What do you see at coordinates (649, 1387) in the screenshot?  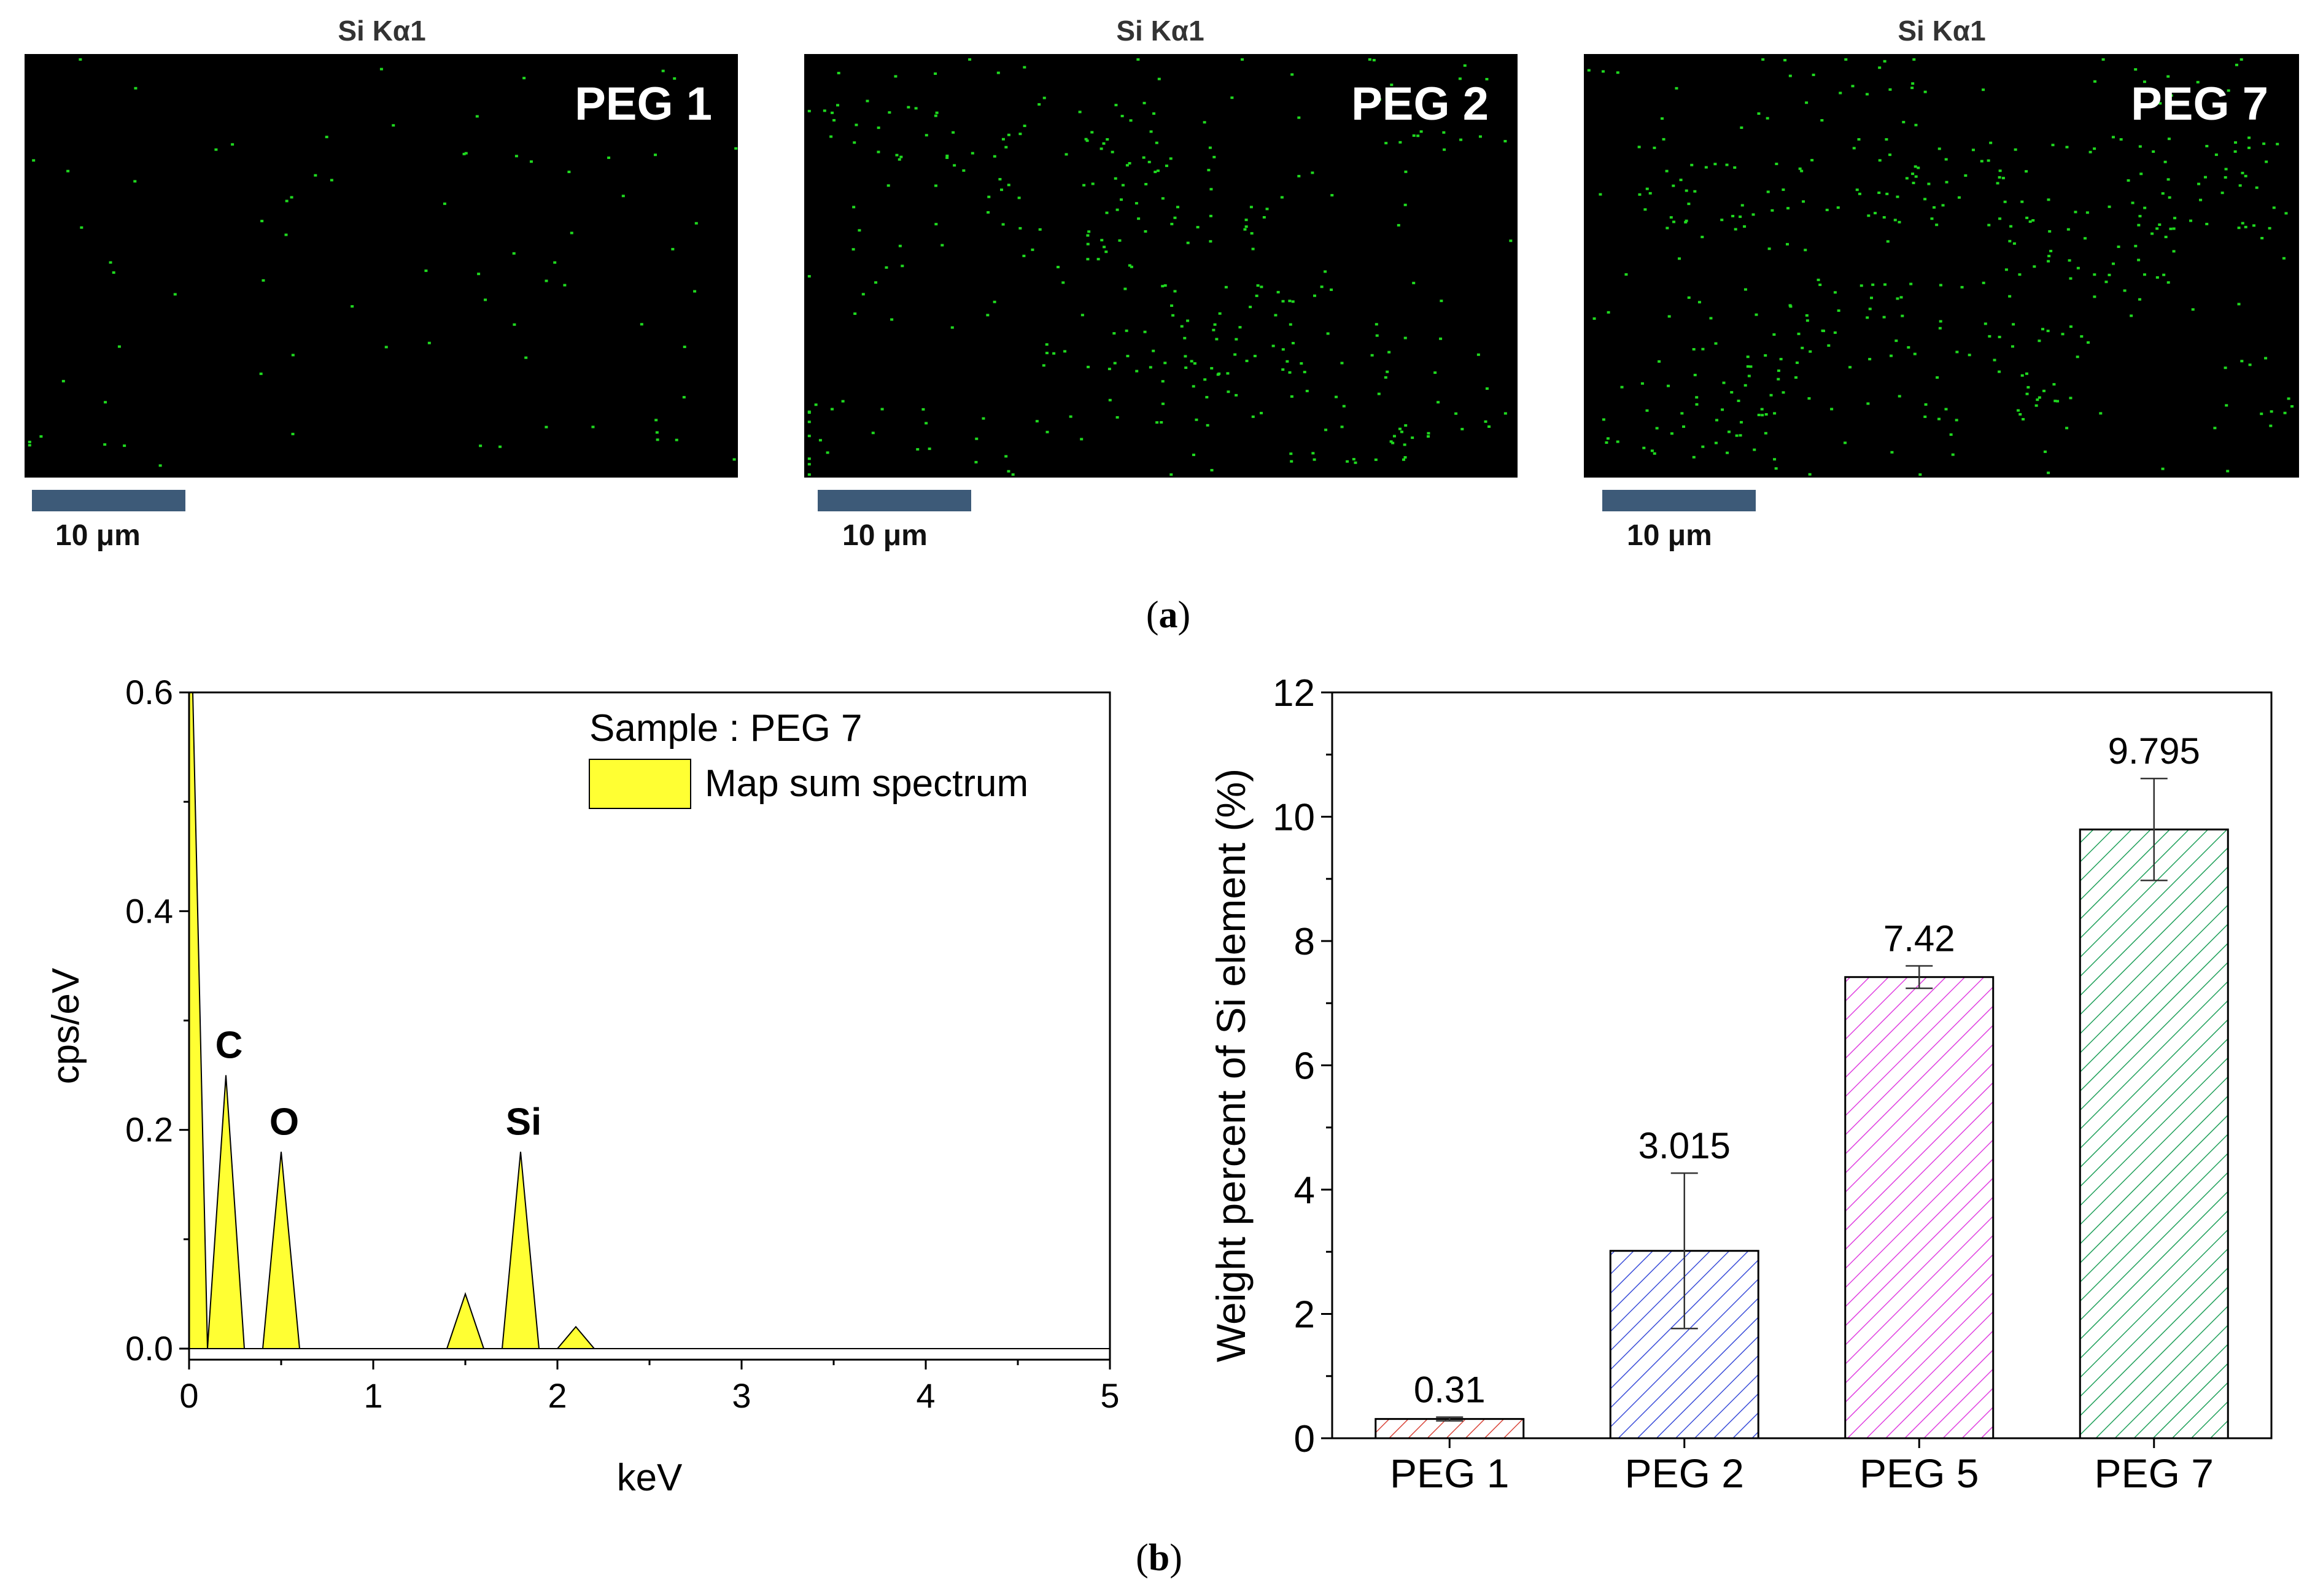 I see `spectrum-x-axis: 0 1 2 3 4 5` at bounding box center [649, 1387].